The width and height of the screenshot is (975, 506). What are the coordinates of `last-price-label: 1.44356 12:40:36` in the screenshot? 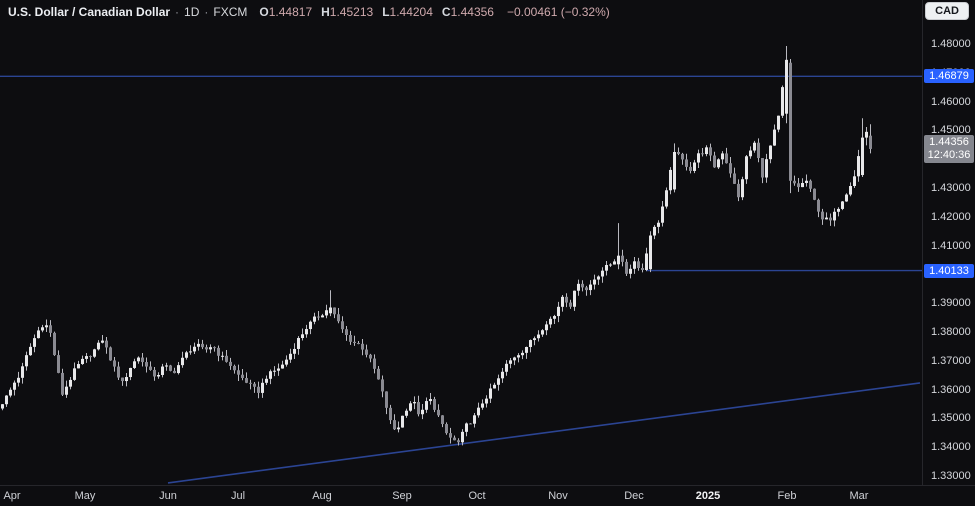 It's located at (949, 148).